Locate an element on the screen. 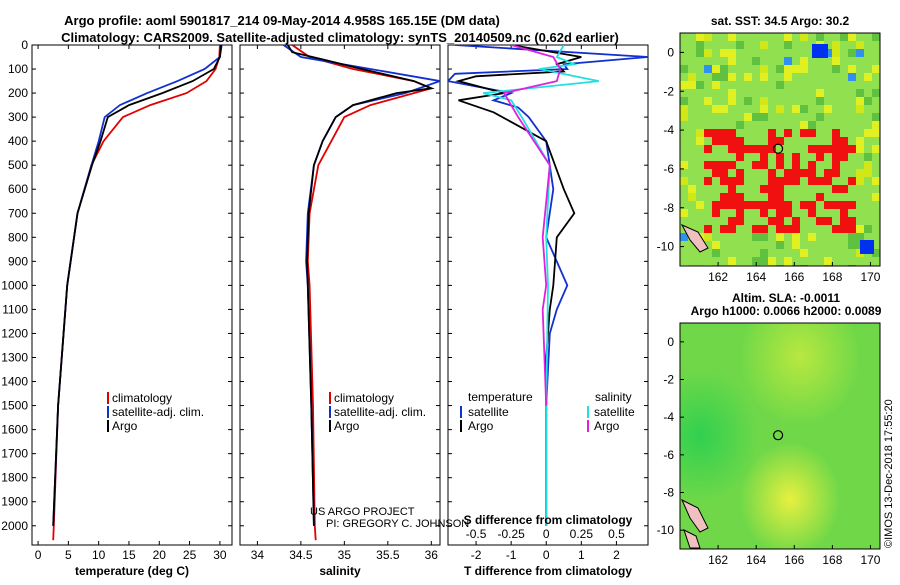  sst-map-axes: 162 164 166 168 170 0 -2 -4 -6 -8 -10 is located at coordinates (769, 164).